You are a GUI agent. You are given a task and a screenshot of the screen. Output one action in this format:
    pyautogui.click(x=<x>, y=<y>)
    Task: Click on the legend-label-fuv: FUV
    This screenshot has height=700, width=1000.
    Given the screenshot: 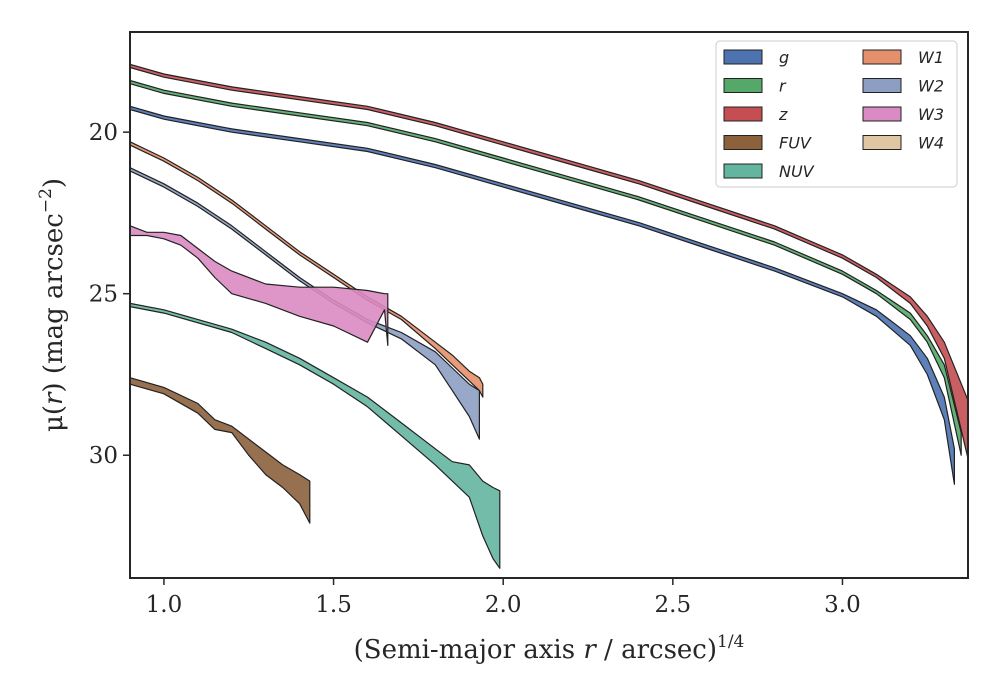 What is the action you would take?
    pyautogui.click(x=795, y=143)
    